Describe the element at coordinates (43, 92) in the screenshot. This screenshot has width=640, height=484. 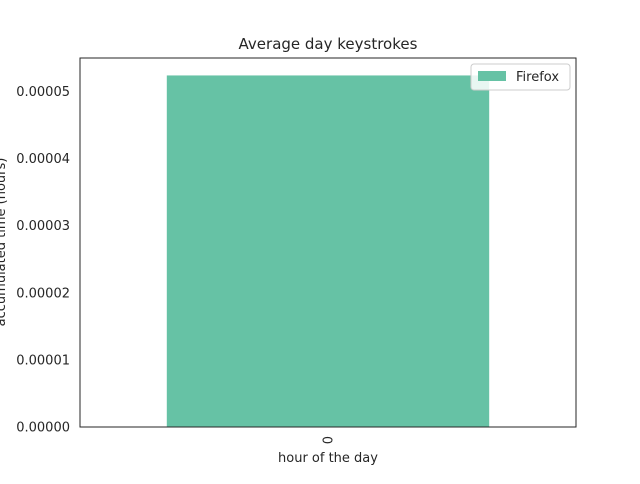
I see `y-tick-label: 0.00005` at that location.